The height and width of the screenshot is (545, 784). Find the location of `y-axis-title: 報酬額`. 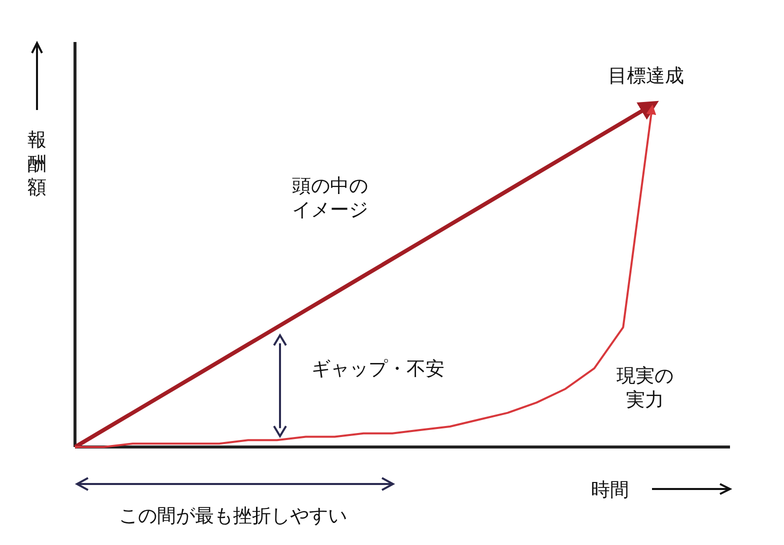

y-axis-title: 報酬額 is located at coordinates (37, 163).